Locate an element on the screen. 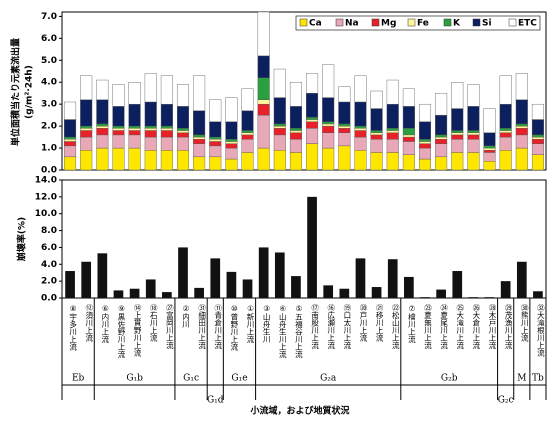 This screenshot has width=552, height=421. x-tick-label: ⑭上貫野川上流 is located at coordinates (137, 331).